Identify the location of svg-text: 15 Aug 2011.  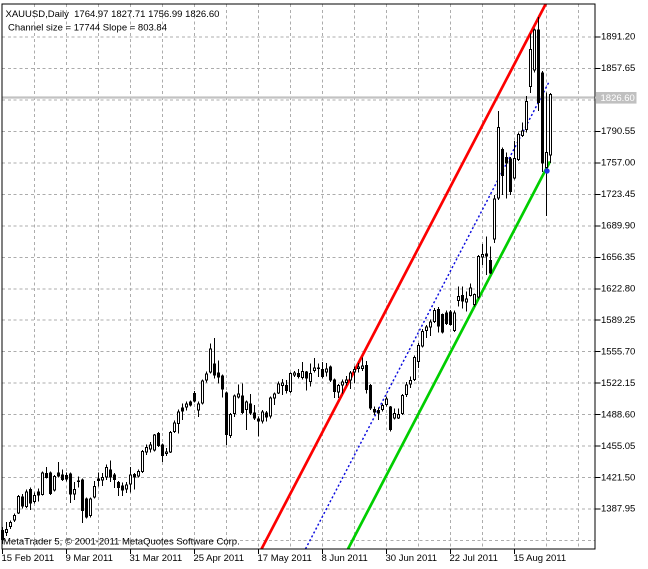
(540, 558).